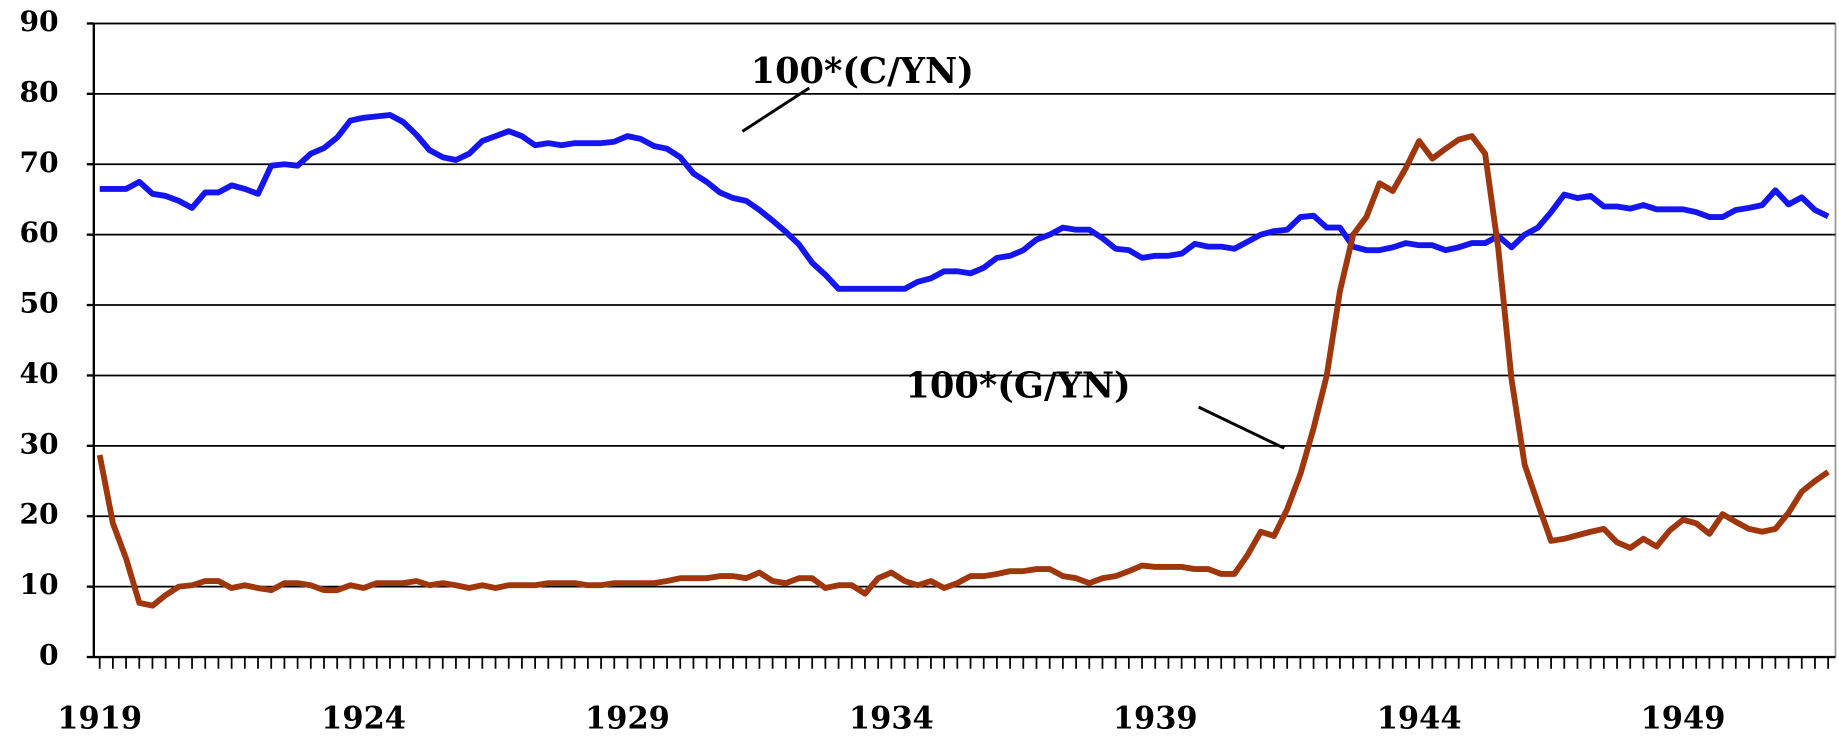 The image size is (1839, 738). I want to click on x-tick-label: 1939, so click(1155, 718).